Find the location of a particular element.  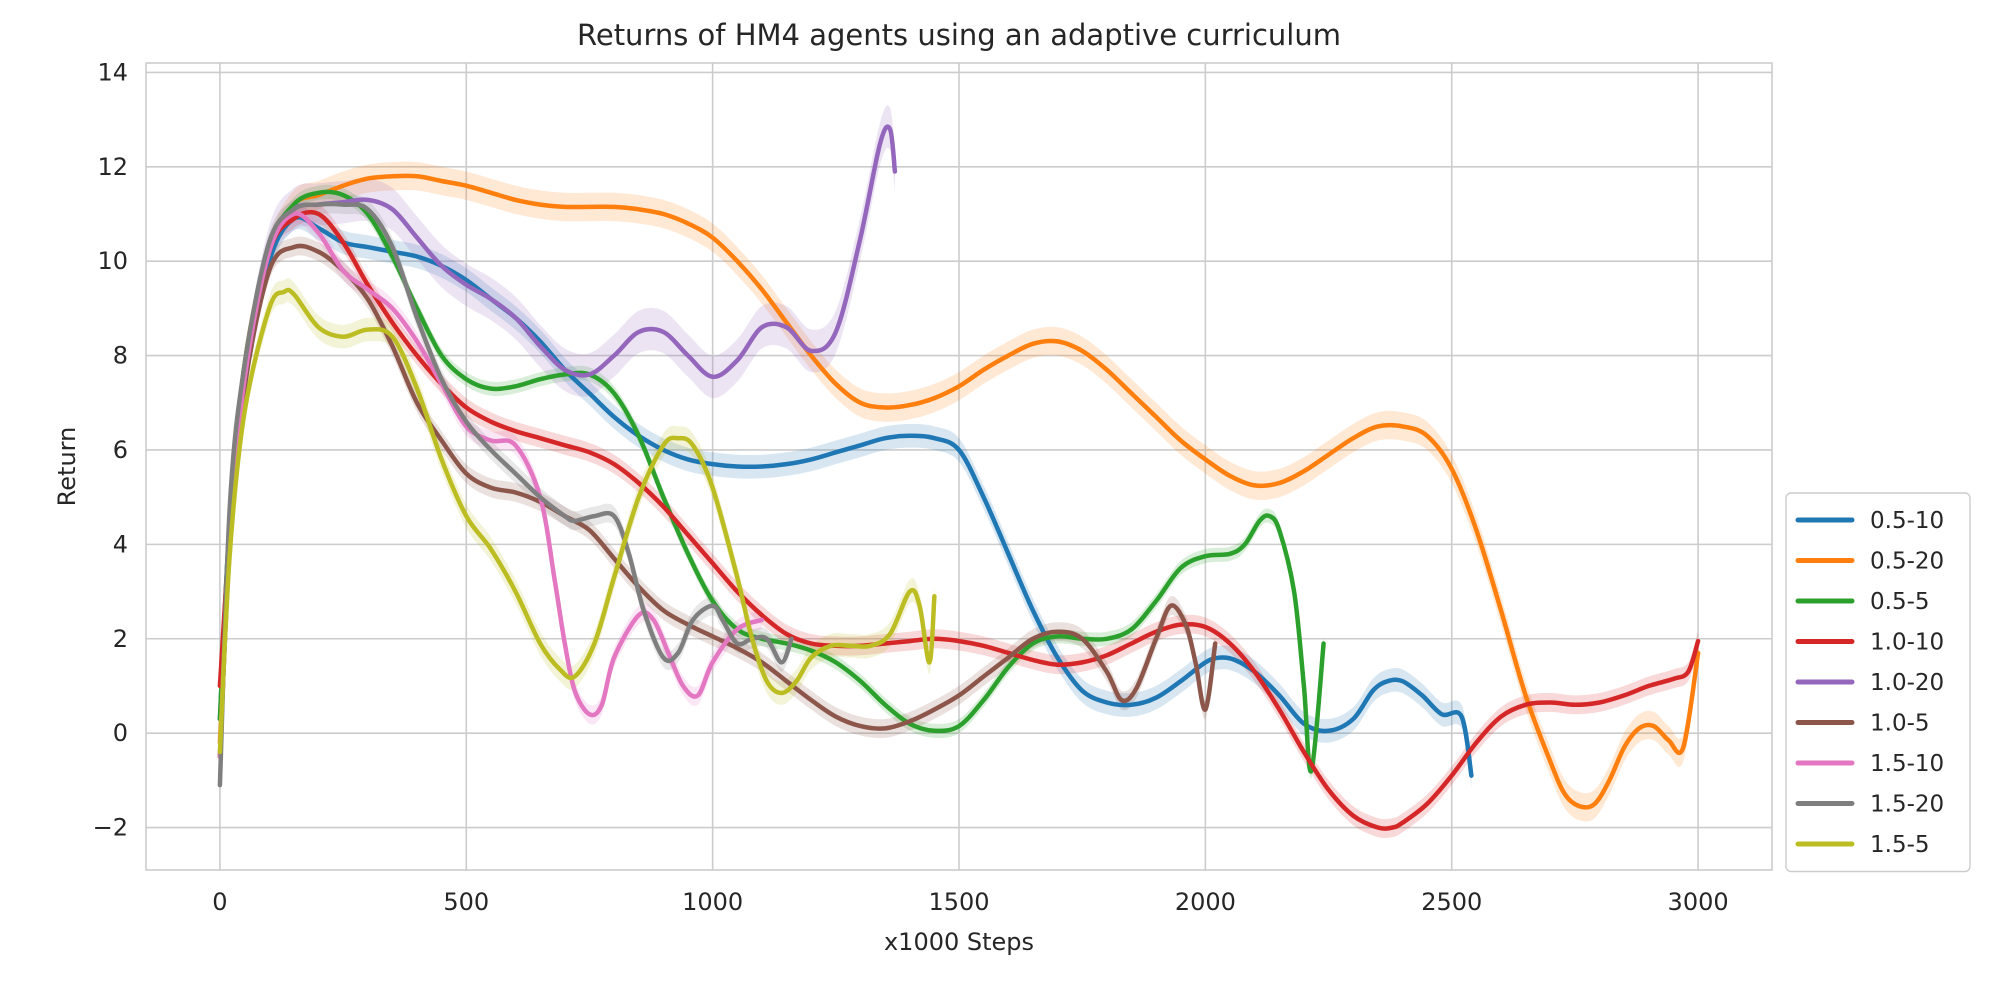

x-tick-label: 1000 is located at coordinates (712, 902).